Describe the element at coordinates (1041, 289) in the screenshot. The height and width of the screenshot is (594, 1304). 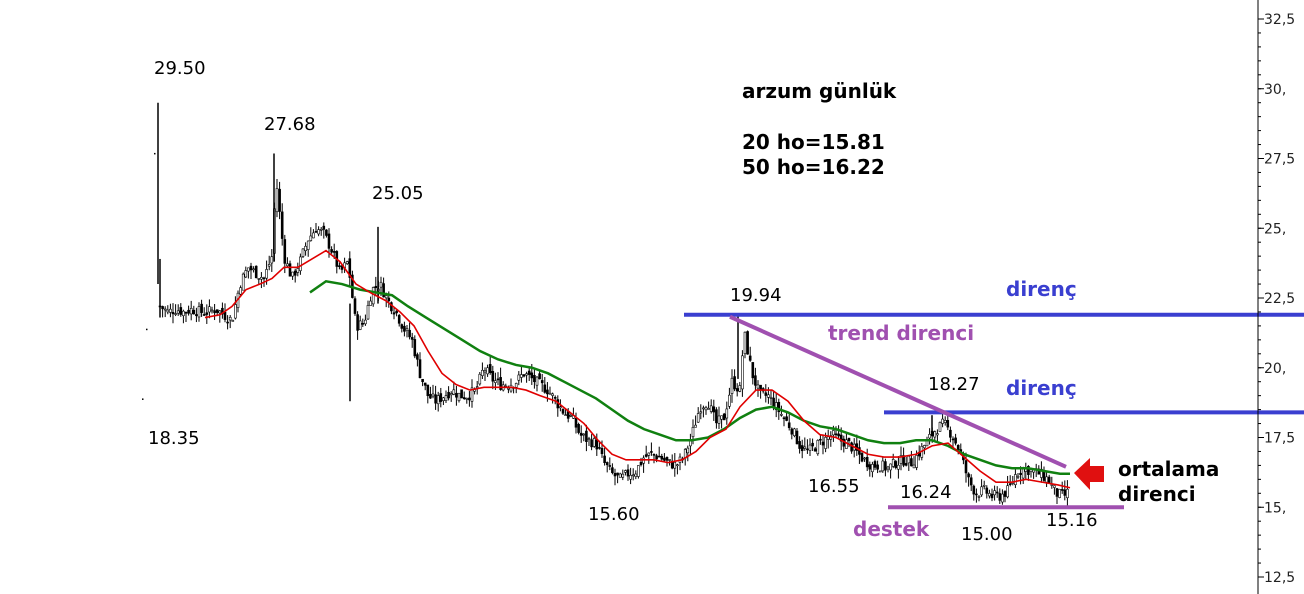
I see `resistance-upper-label: direnç` at that location.